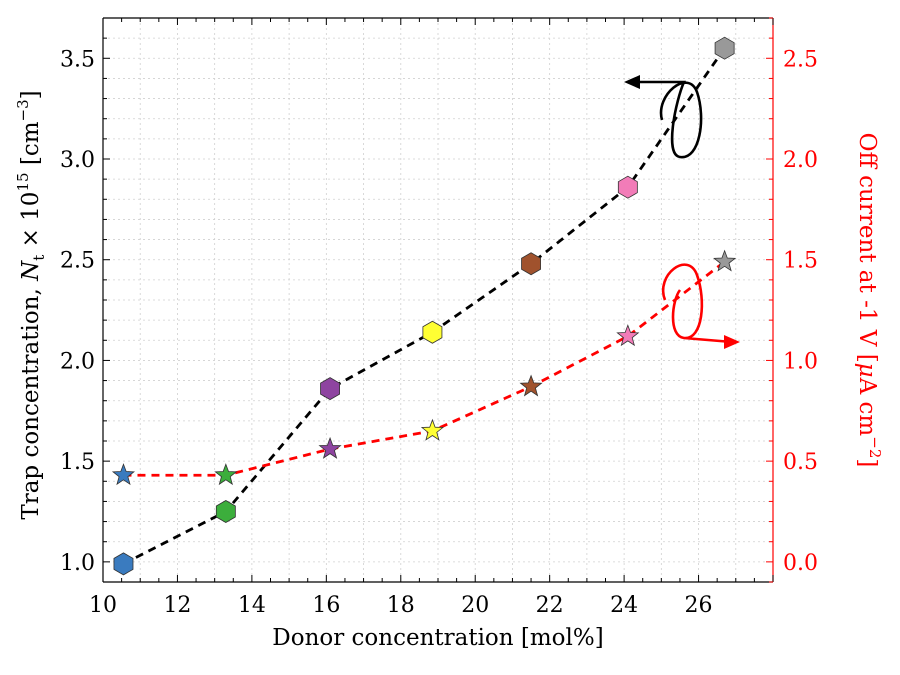 This screenshot has height=675, width=900. What do you see at coordinates (437, 638) in the screenshot?
I see `x-axis-title: Donor concentration [mol%]` at bounding box center [437, 638].